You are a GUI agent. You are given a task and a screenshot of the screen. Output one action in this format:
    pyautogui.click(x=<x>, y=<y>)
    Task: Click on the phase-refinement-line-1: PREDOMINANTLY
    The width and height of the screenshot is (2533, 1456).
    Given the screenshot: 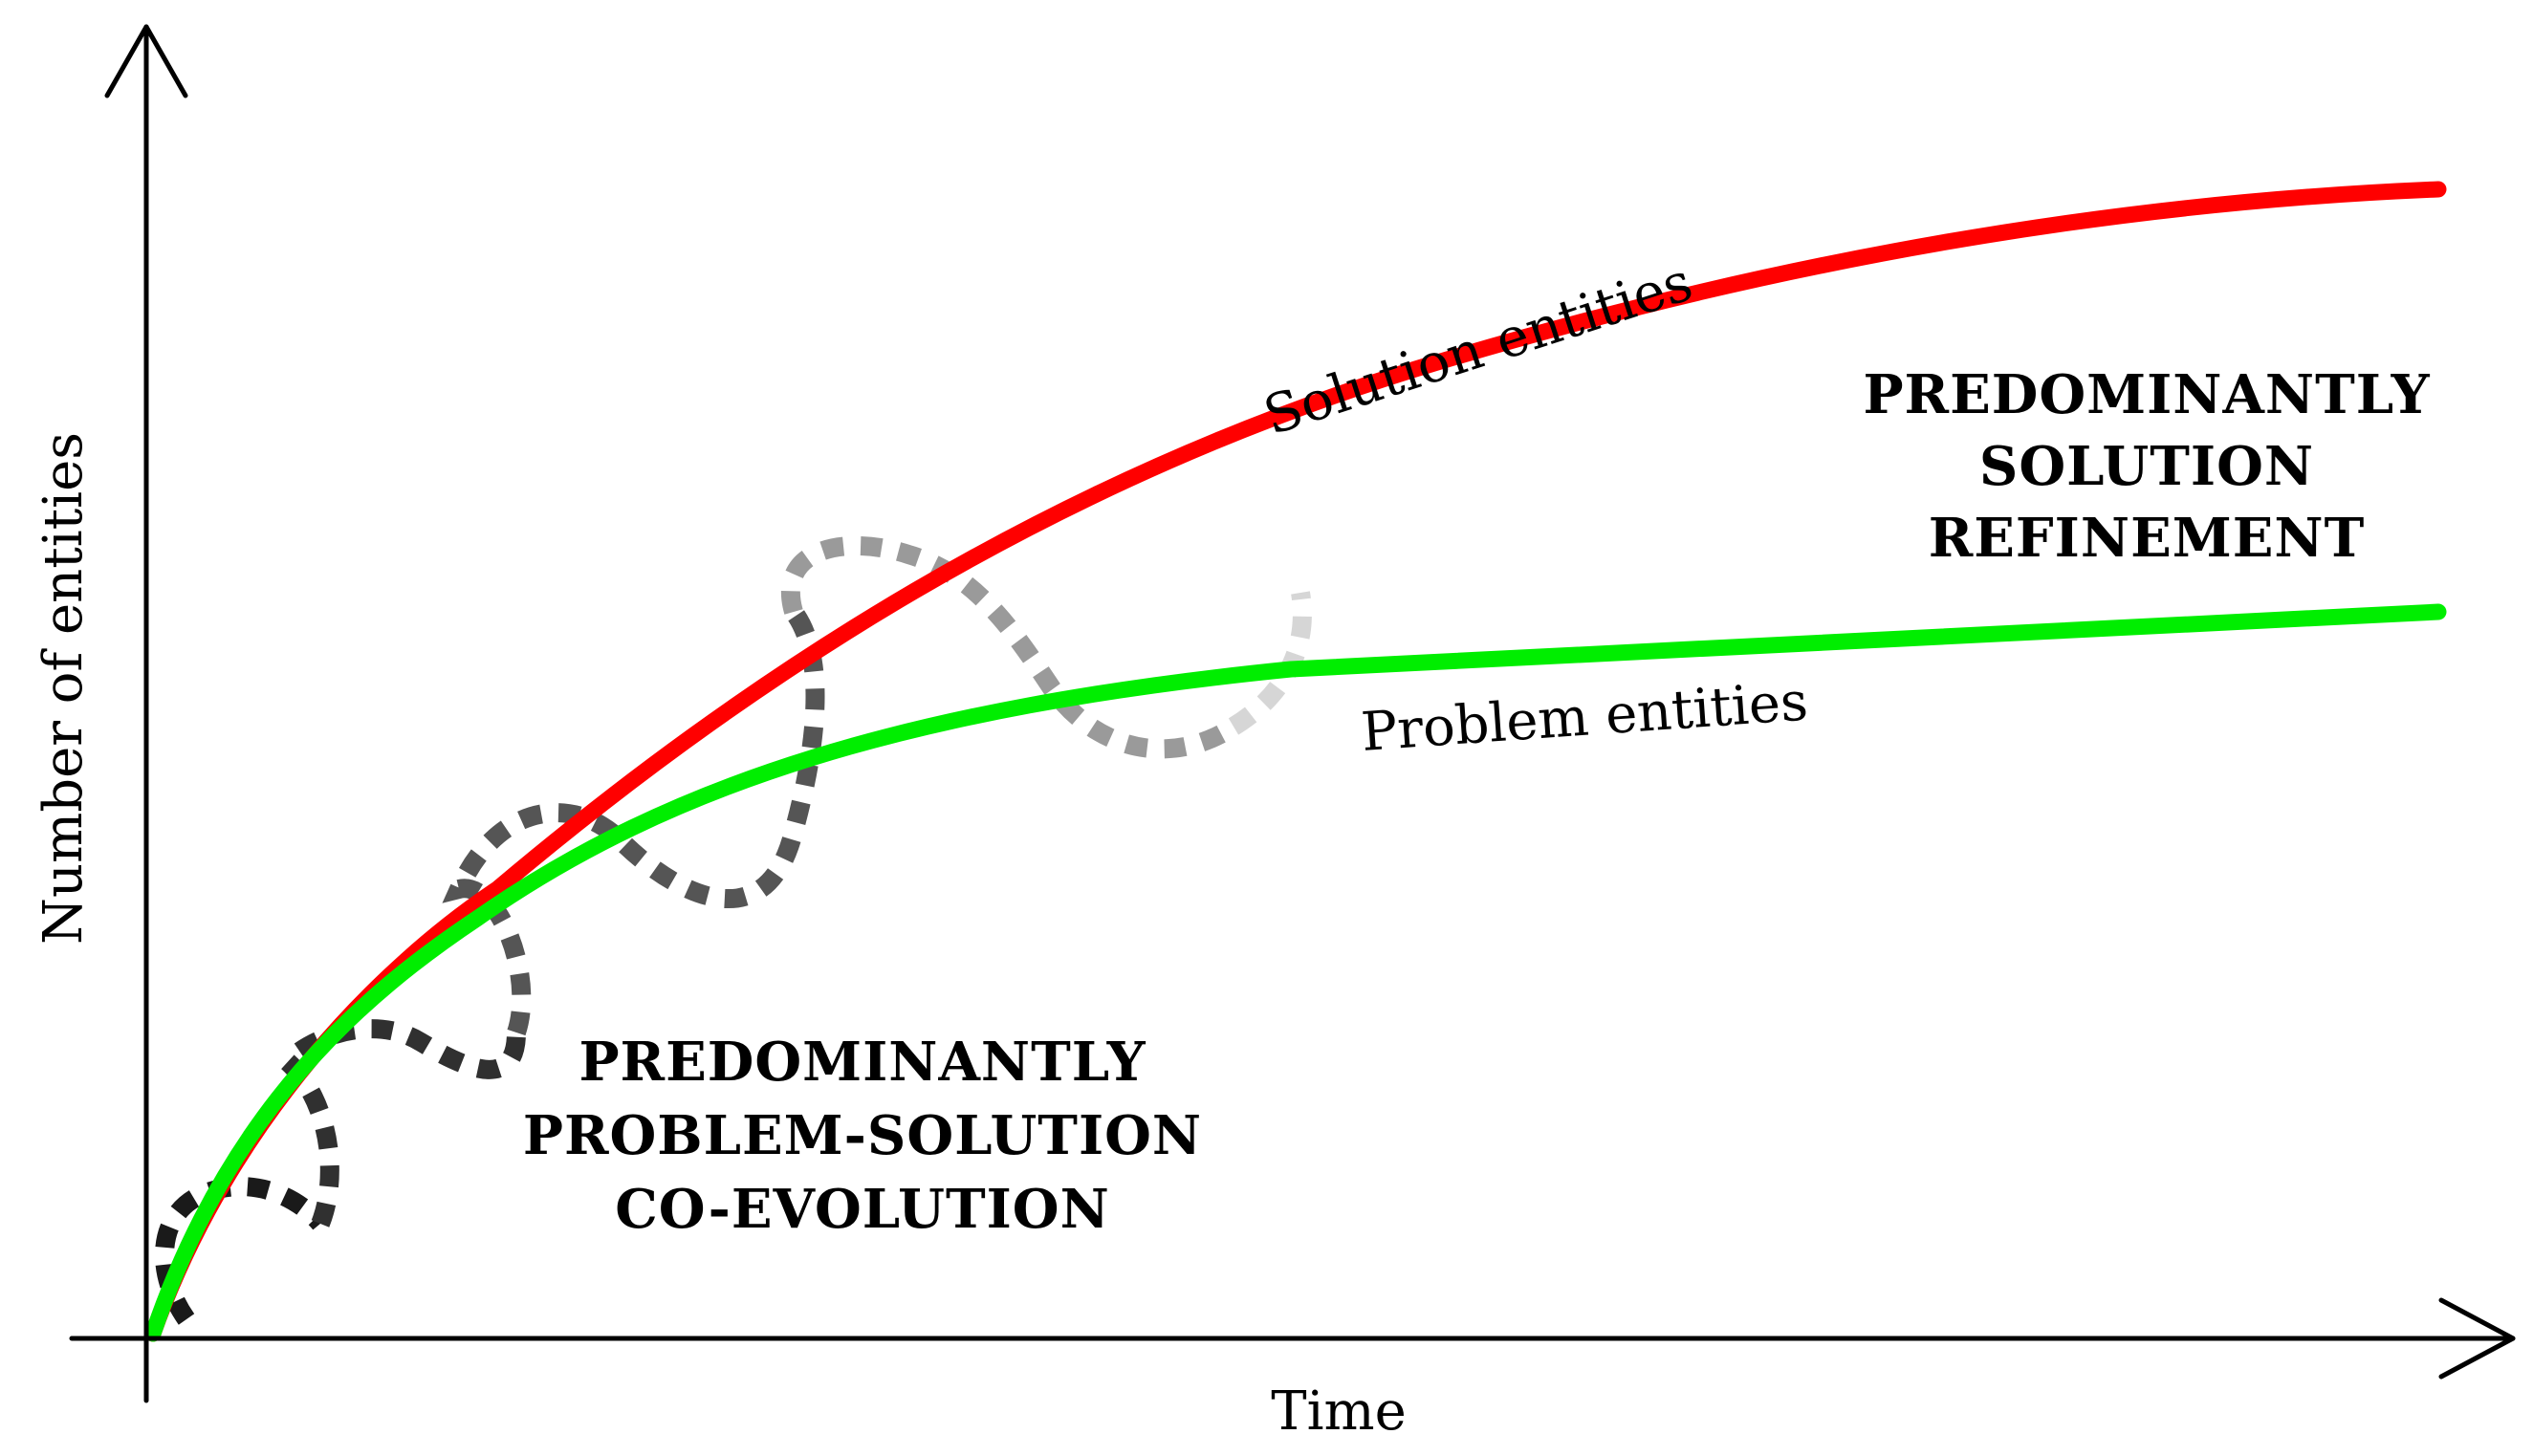 What is the action you would take?
    pyautogui.click(x=2147, y=394)
    